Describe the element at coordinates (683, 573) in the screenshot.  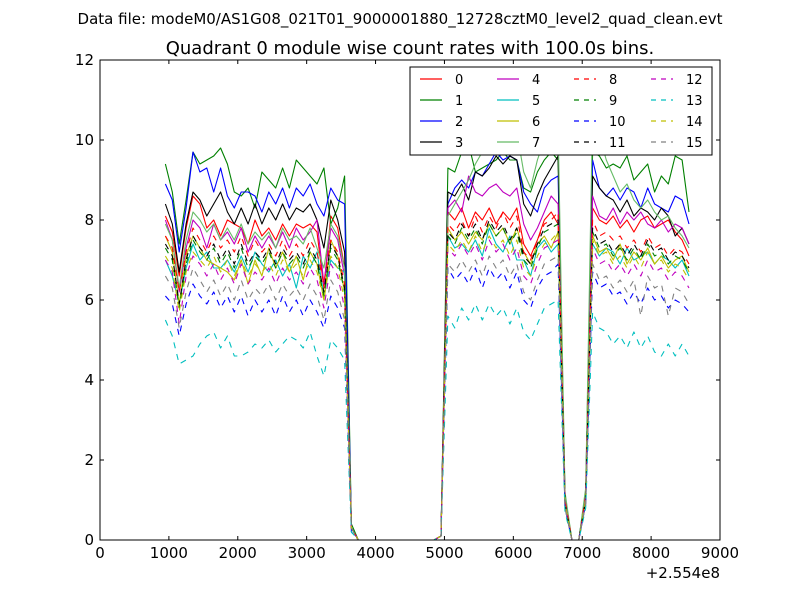
I see `x-offset-label: +2.554e8` at that location.